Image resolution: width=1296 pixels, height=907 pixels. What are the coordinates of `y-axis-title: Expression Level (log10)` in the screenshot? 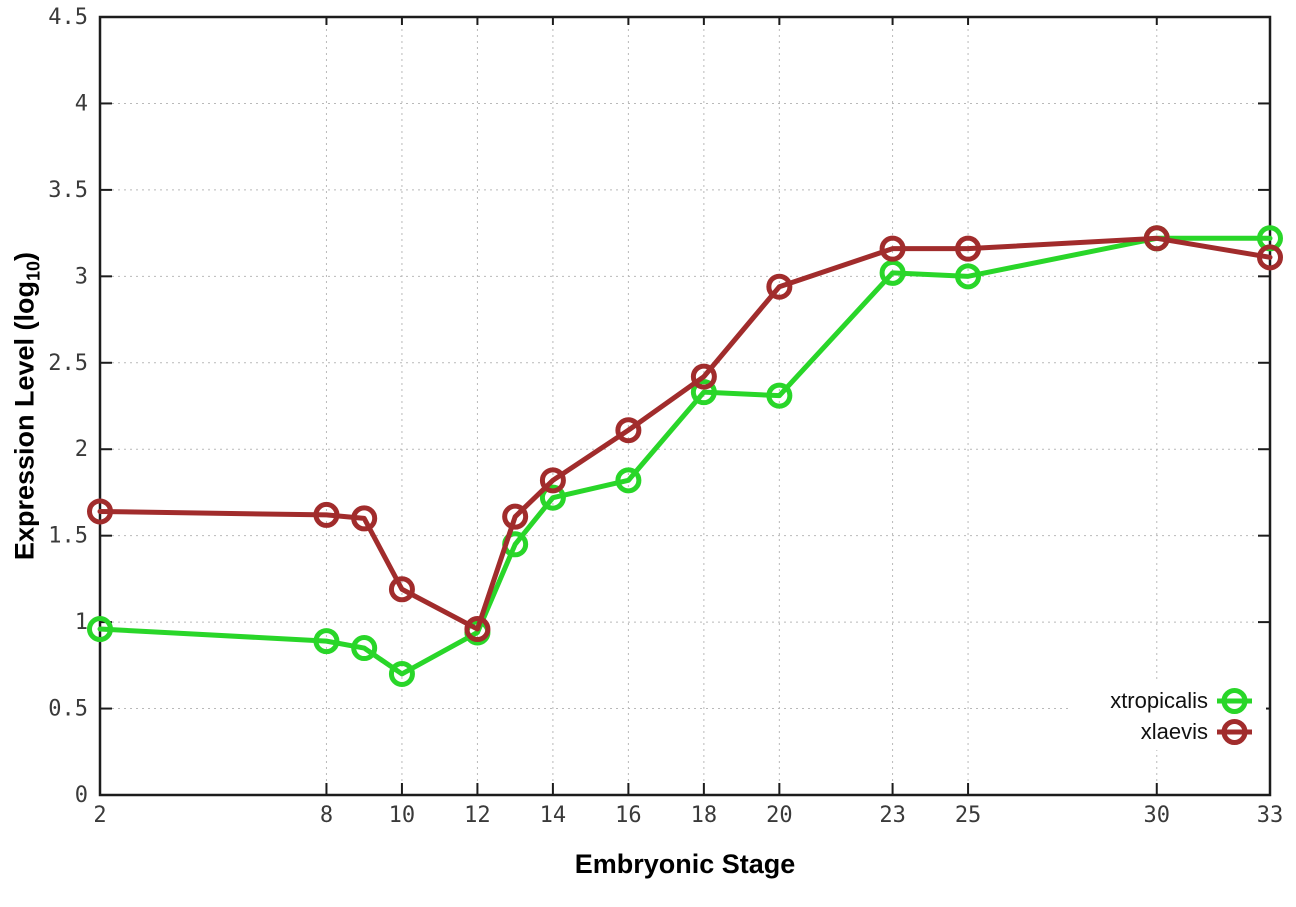 It's located at (26, 406).